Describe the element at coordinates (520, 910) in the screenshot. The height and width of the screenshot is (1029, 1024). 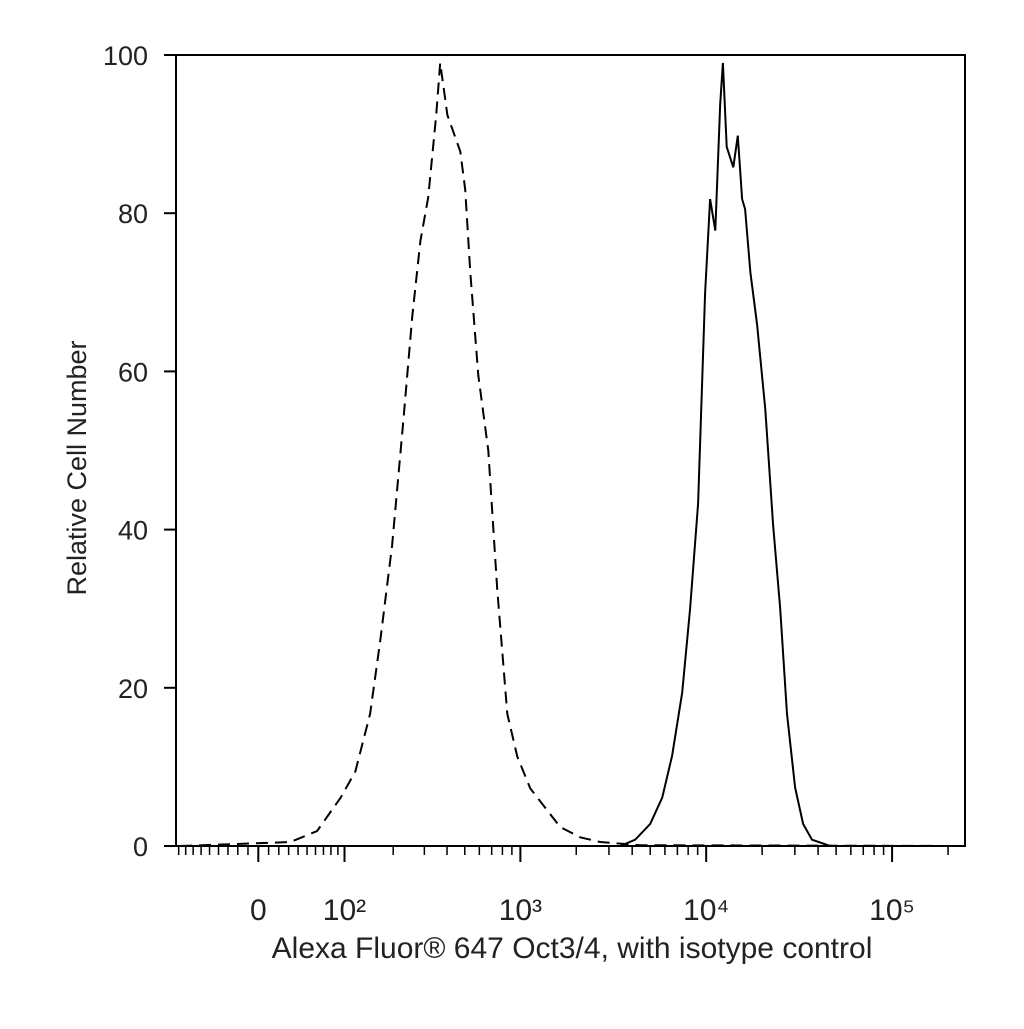
I see `x-tick-label: 10³` at that location.